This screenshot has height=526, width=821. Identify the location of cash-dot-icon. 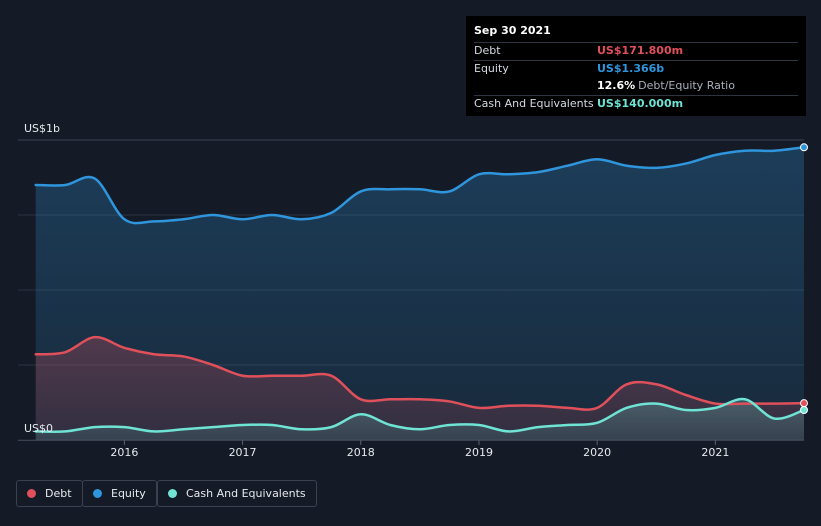
(172, 493).